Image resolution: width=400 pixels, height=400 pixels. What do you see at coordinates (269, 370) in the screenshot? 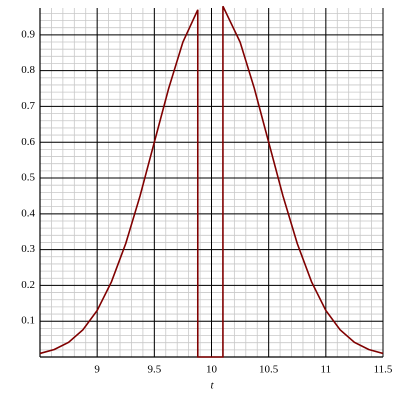
I see `x-tick-label: 10.5` at bounding box center [269, 370].